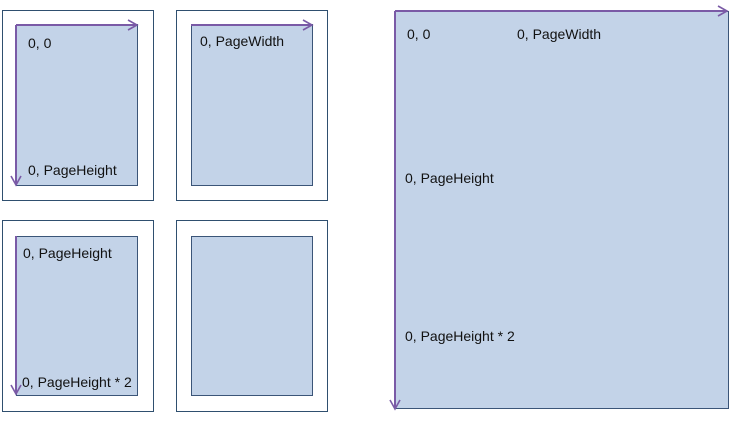 The image size is (739, 423). Describe the element at coordinates (460, 336) in the screenshot. I see `label-combined-page-height-x2: 0, PageHeight * 2` at that location.